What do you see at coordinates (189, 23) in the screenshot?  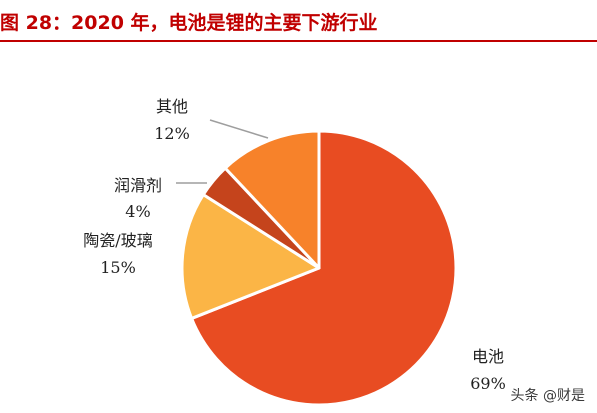 I see `figure-title: 图 28：2020 年，电池是锂的主要下游行业` at bounding box center [189, 23].